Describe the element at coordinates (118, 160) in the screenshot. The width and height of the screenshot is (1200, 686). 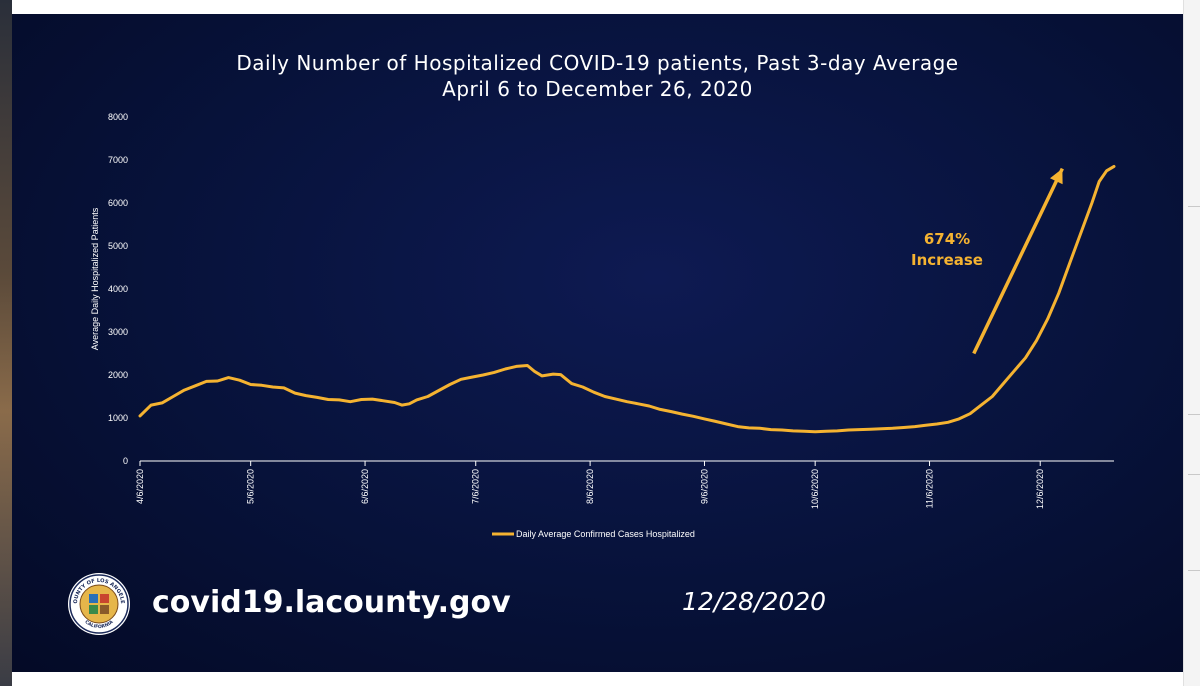
I see `y-tick-label: 7000` at that location.